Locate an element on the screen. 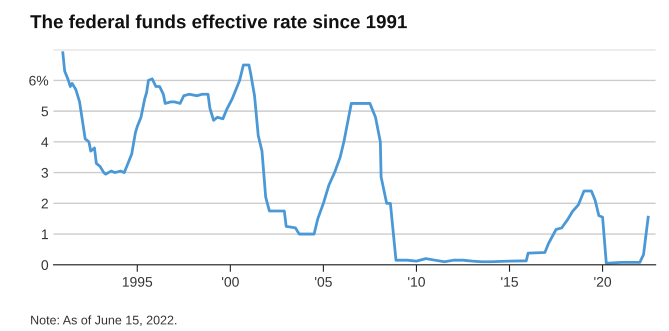 The width and height of the screenshot is (669, 331). y-tick-label: 1 is located at coordinates (45, 235).